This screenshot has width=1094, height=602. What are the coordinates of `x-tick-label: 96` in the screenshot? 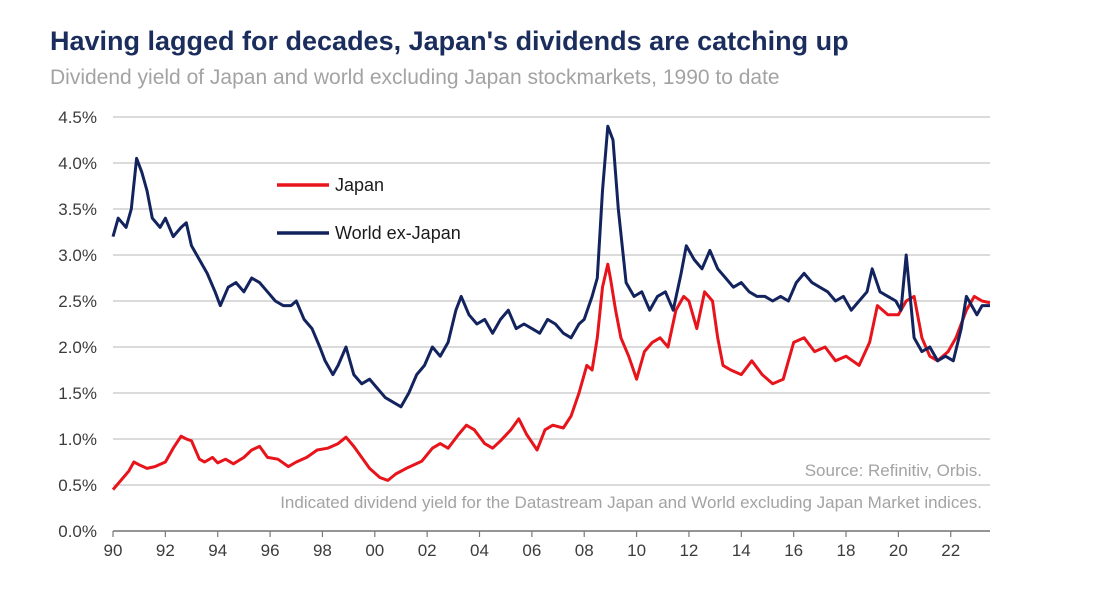 It's located at (270, 550).